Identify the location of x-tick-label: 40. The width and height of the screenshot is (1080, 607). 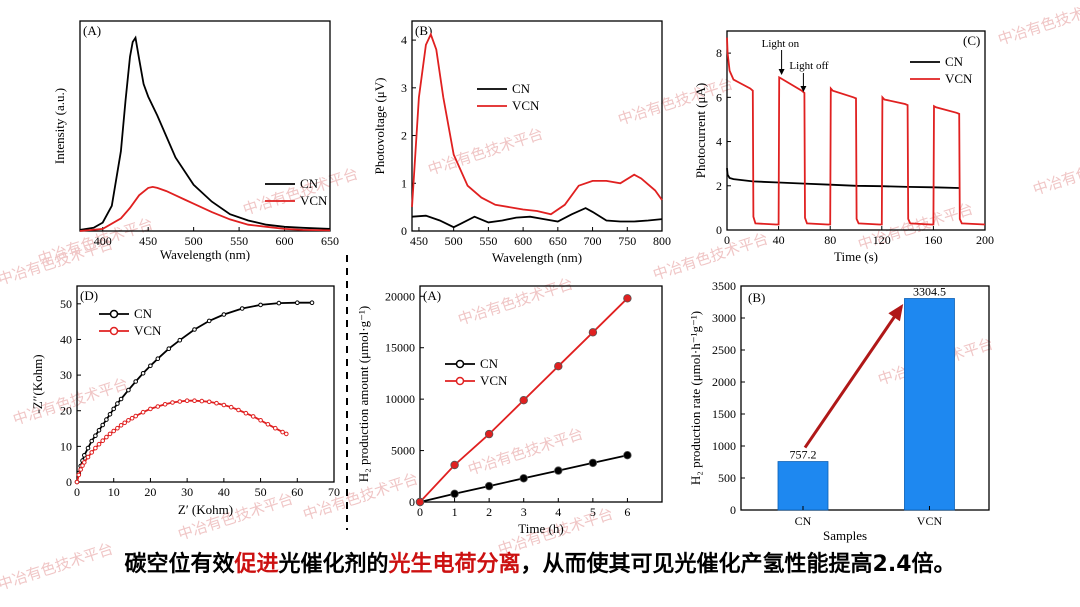
(779, 240).